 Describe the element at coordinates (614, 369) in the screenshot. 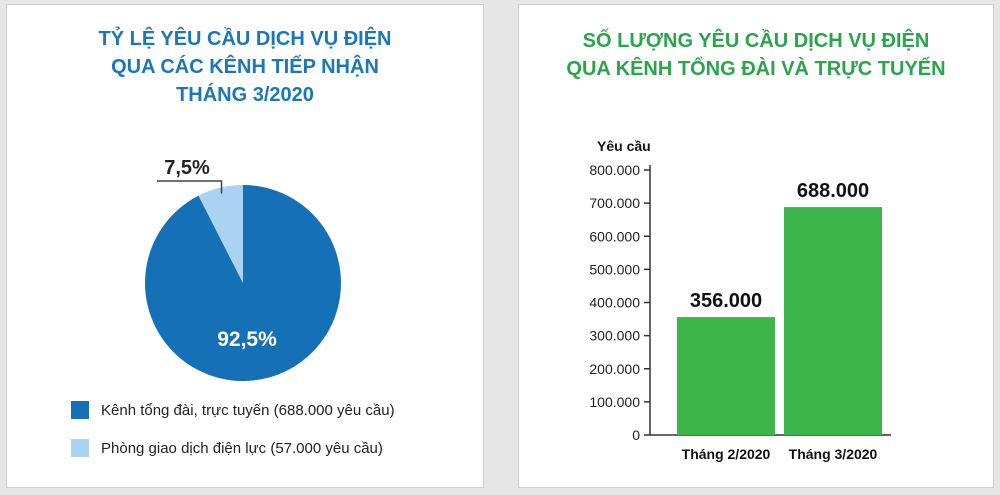

I see `y-tick-label: 200.000` at that location.